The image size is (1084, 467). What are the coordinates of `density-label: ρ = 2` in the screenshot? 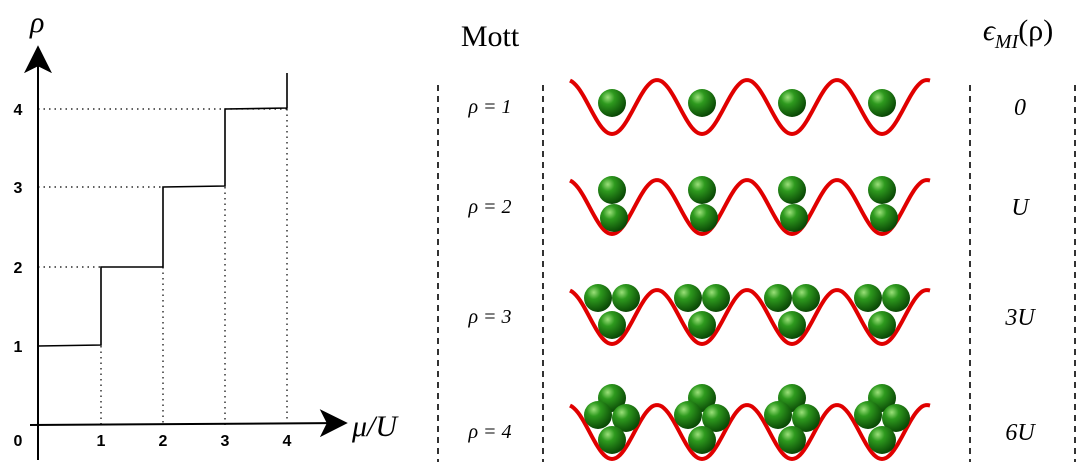 It's located at (489, 207).